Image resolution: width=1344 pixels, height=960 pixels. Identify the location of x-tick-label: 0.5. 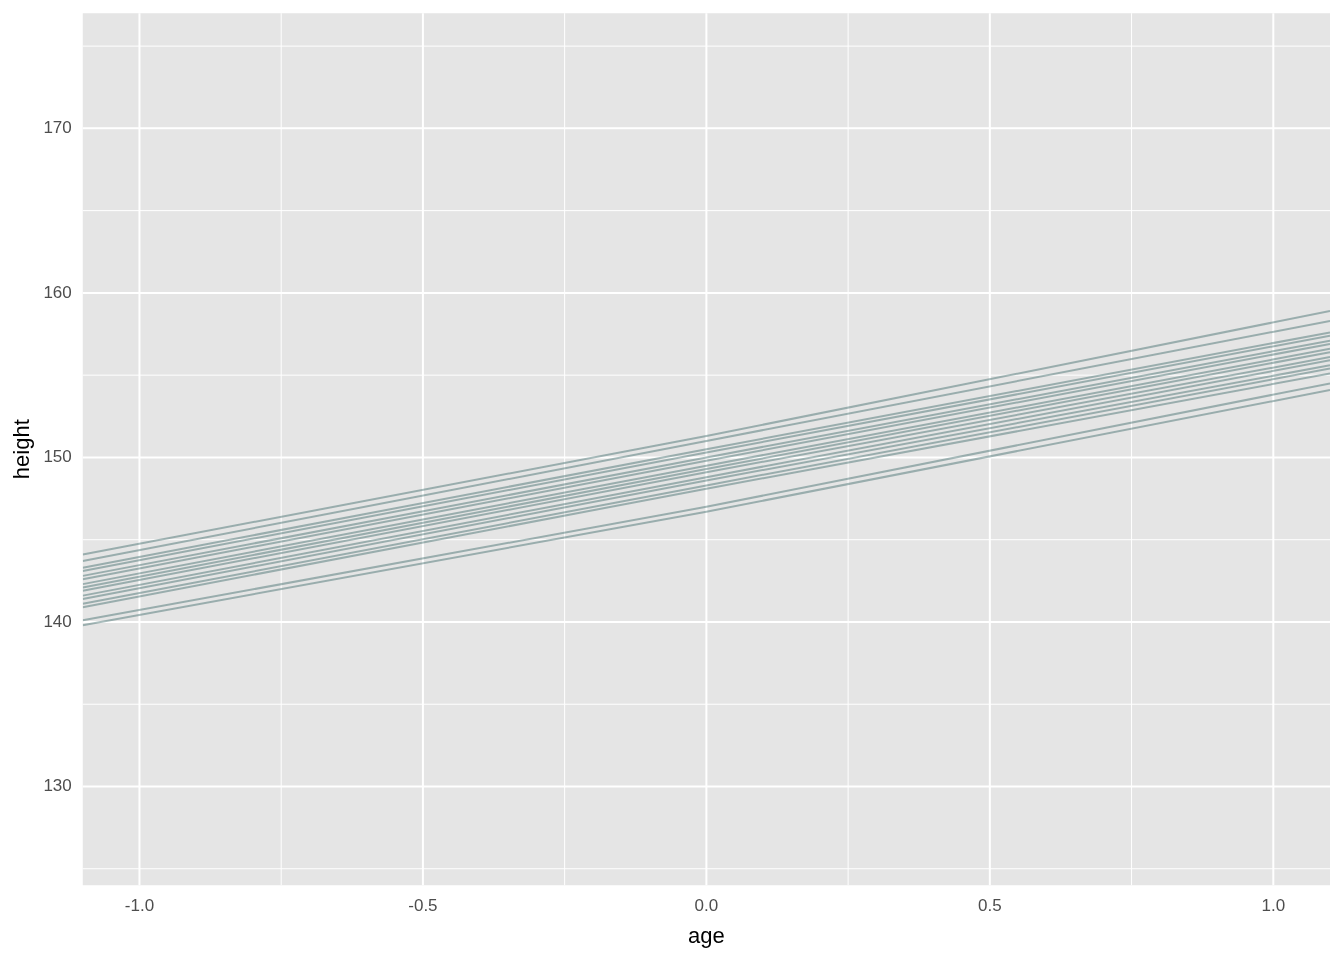
(990, 906).